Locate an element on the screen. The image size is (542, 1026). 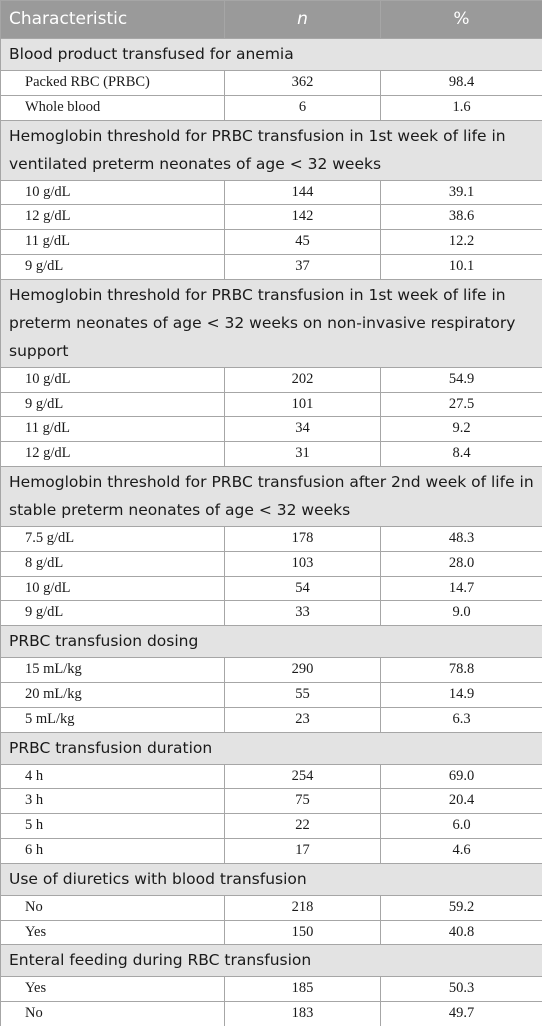
data-row: 9 g/dL 33 9.0 is located at coordinates (271, 613).